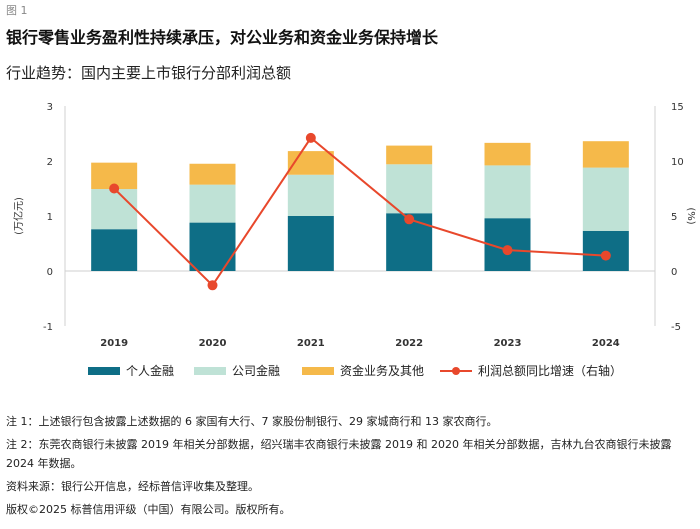 The height and width of the screenshot is (529, 700). Describe the element at coordinates (690, 215) in the screenshot. I see `right-axis-title: (%)` at that location.